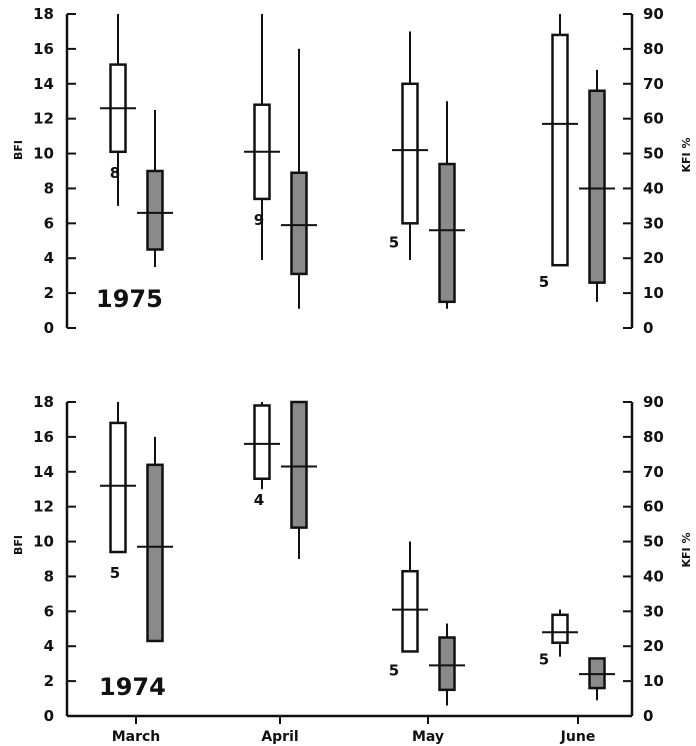 The image size is (696, 746). Describe the element at coordinates (279, 737) in the screenshot. I see `x-category-label: April` at that location.